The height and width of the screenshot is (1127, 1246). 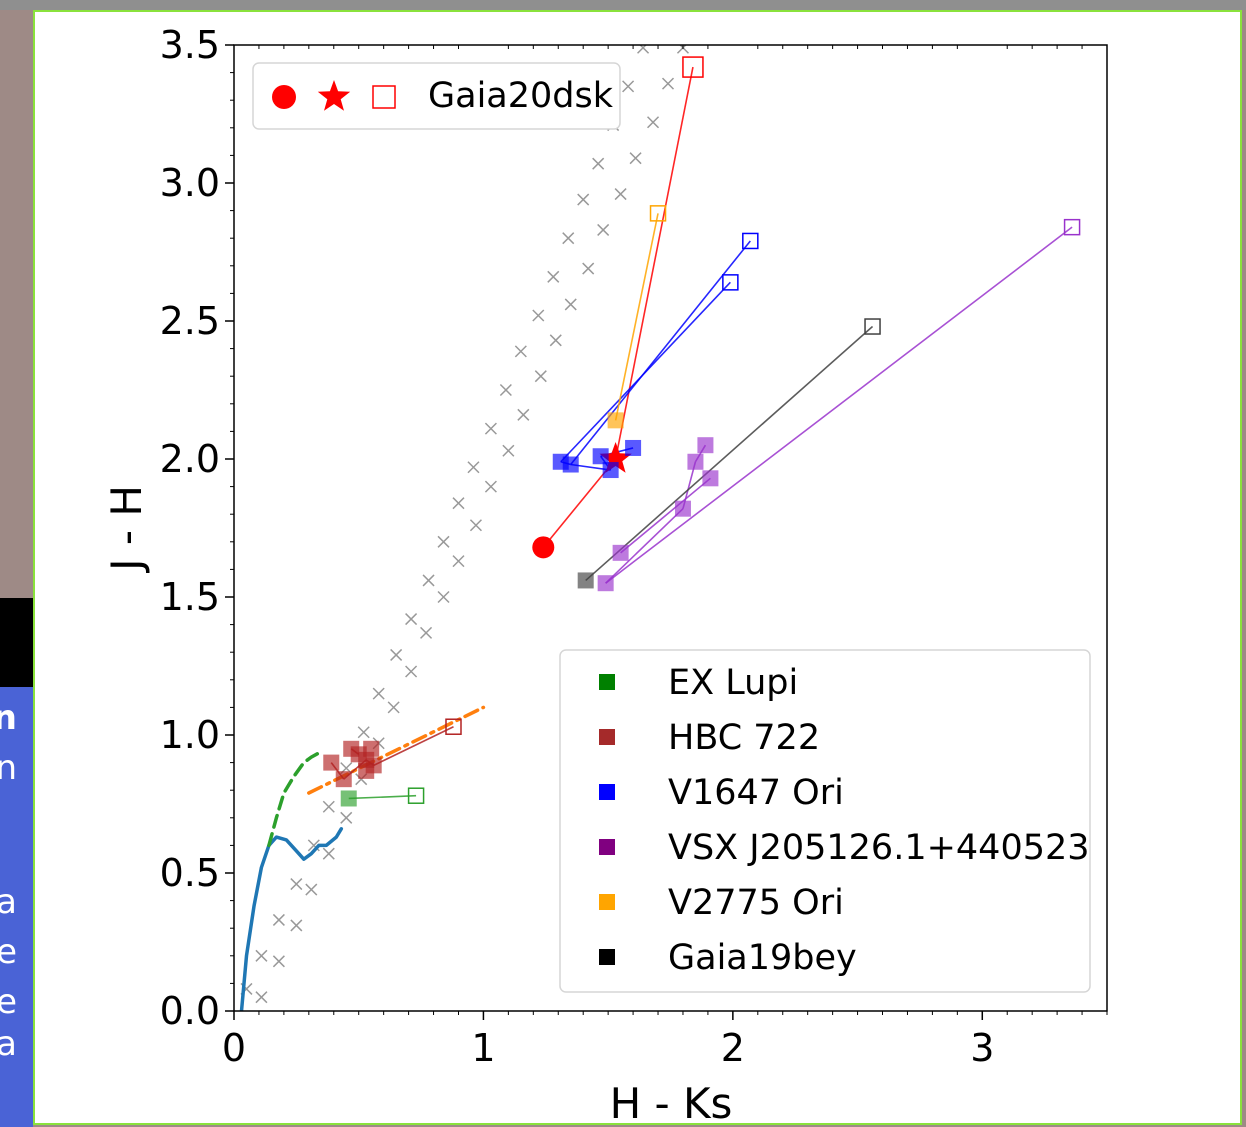 What do you see at coordinates (607, 902) in the screenshot?
I see `legend-swatch-v2775-ori` at bounding box center [607, 902].